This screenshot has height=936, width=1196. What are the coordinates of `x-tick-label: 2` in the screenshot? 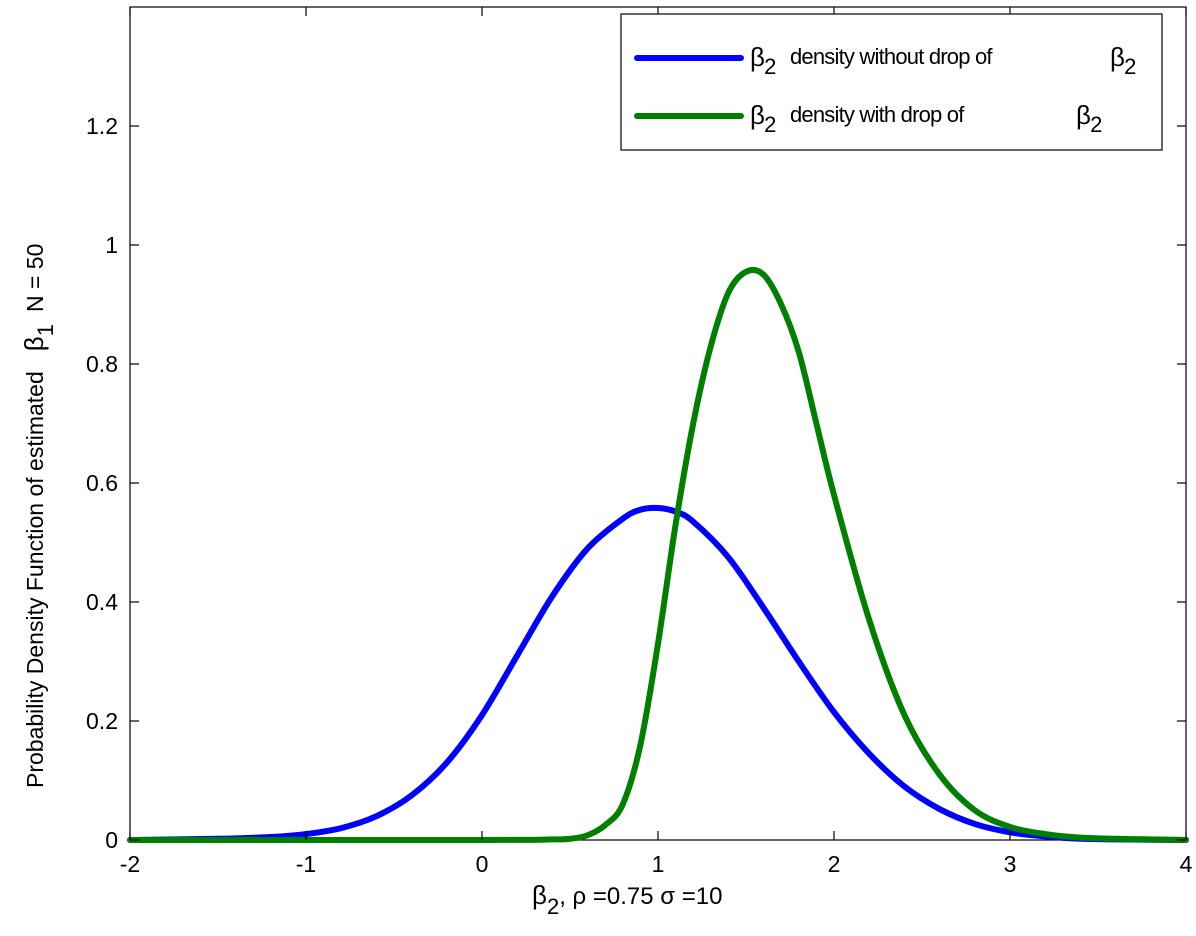 It's located at (834, 864).